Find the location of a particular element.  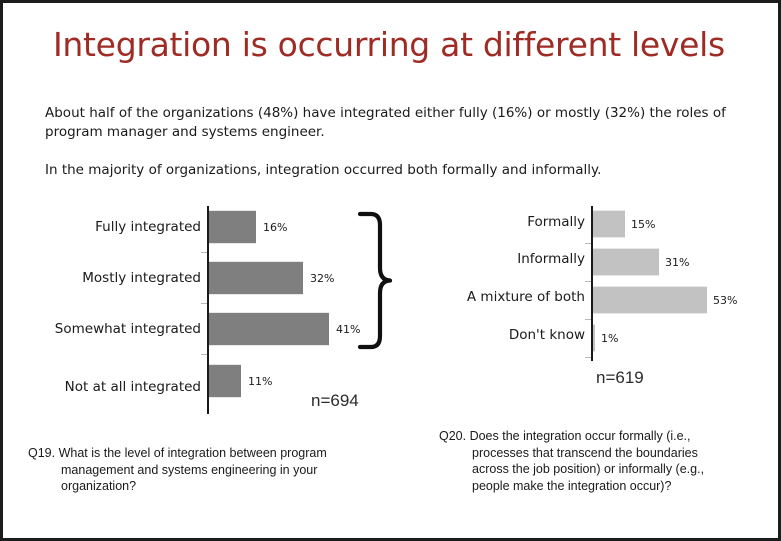

right-chart-value-axis is located at coordinates (592, 283).